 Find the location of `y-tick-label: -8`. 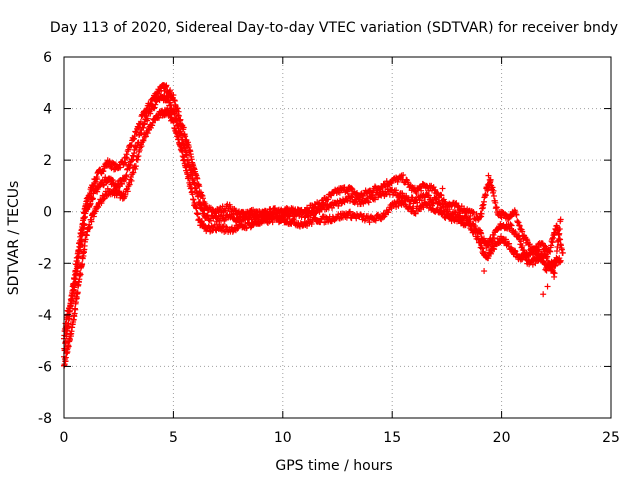

y-tick-label: -8 is located at coordinates (45, 419).